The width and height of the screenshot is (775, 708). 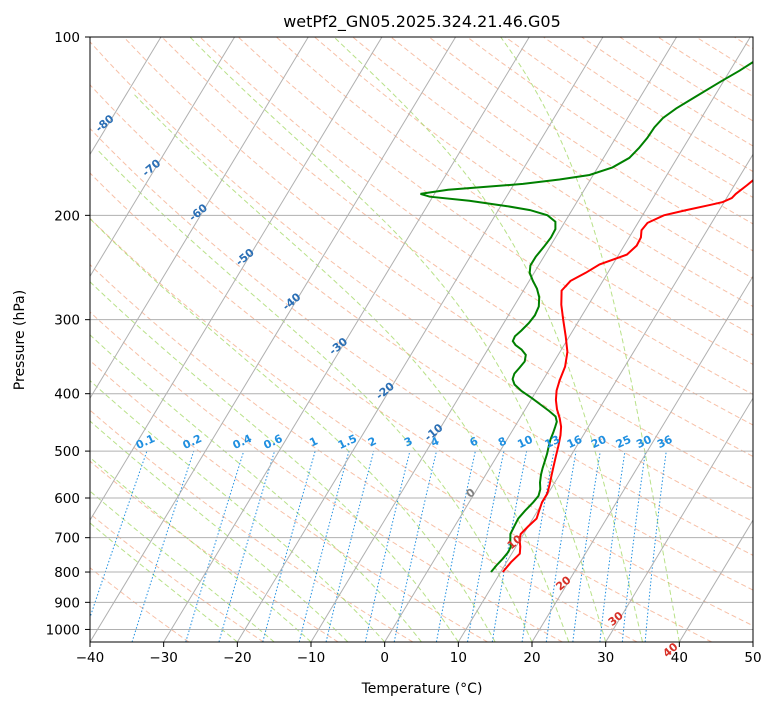 I want to click on x-tick-label: 50, so click(x=752, y=658).